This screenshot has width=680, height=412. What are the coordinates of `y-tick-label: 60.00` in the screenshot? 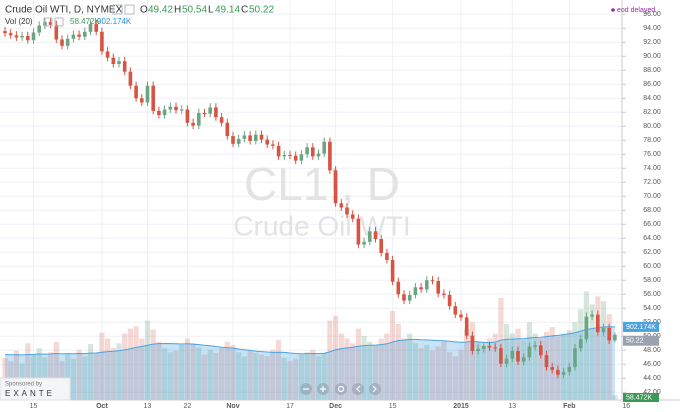 It's located at (652, 266).